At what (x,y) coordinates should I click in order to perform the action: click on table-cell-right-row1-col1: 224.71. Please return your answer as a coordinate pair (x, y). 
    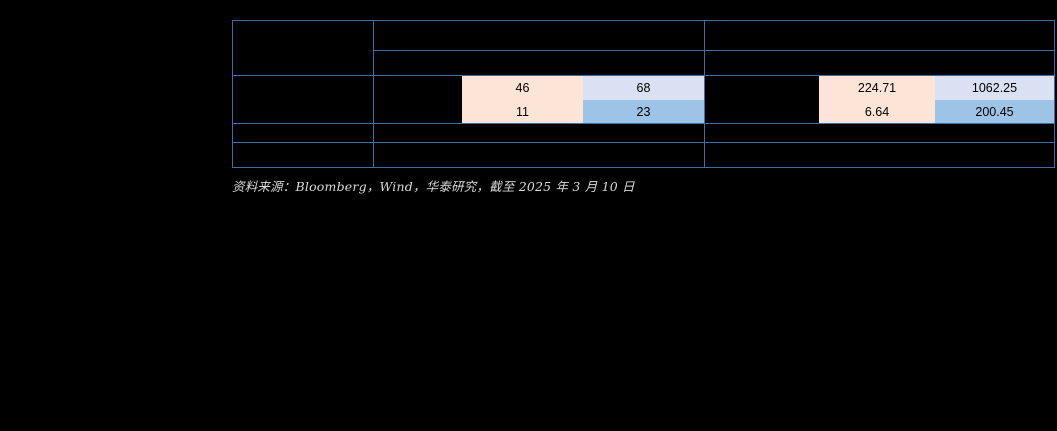
    Looking at the image, I should click on (877, 88).